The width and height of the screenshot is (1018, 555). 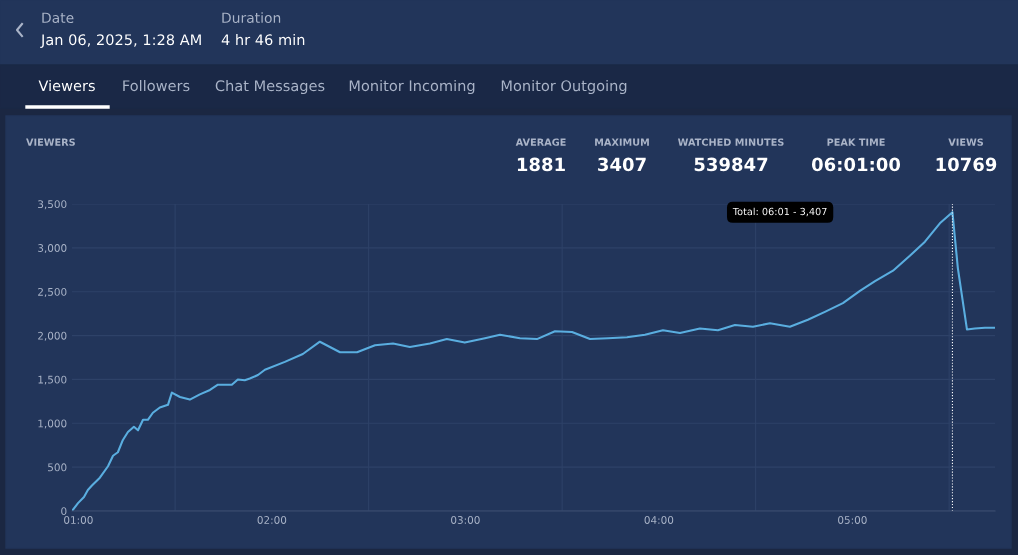 What do you see at coordinates (52, 249) in the screenshot?
I see `y-tick-label: 3,000` at bounding box center [52, 249].